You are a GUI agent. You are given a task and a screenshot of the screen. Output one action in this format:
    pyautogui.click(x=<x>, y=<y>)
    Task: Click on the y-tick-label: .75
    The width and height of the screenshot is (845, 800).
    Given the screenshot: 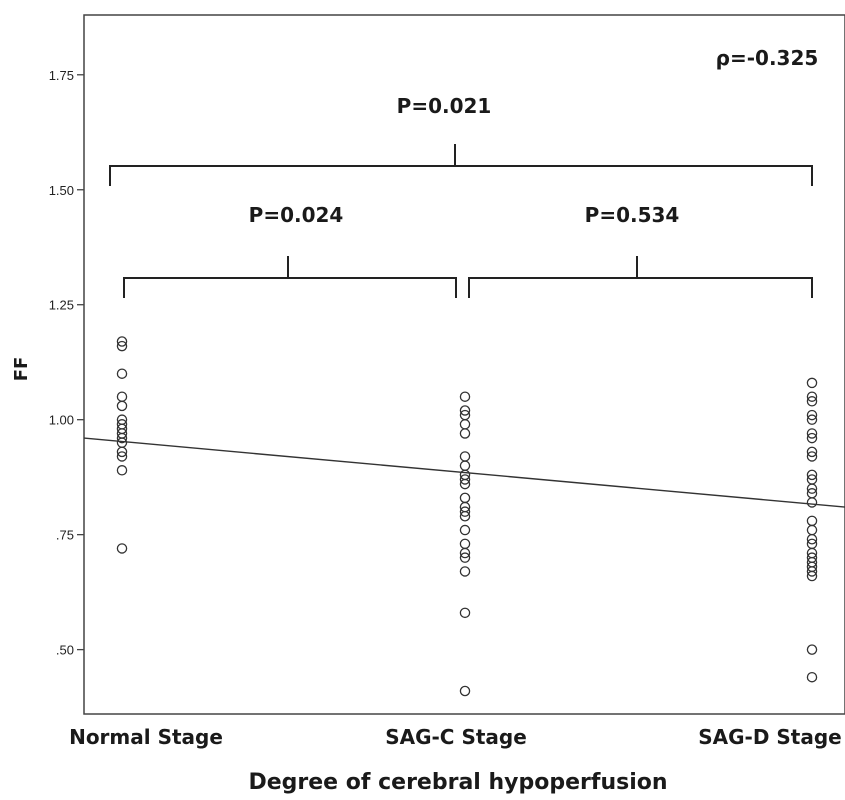 What is the action you would take?
    pyautogui.click(x=65, y=535)
    